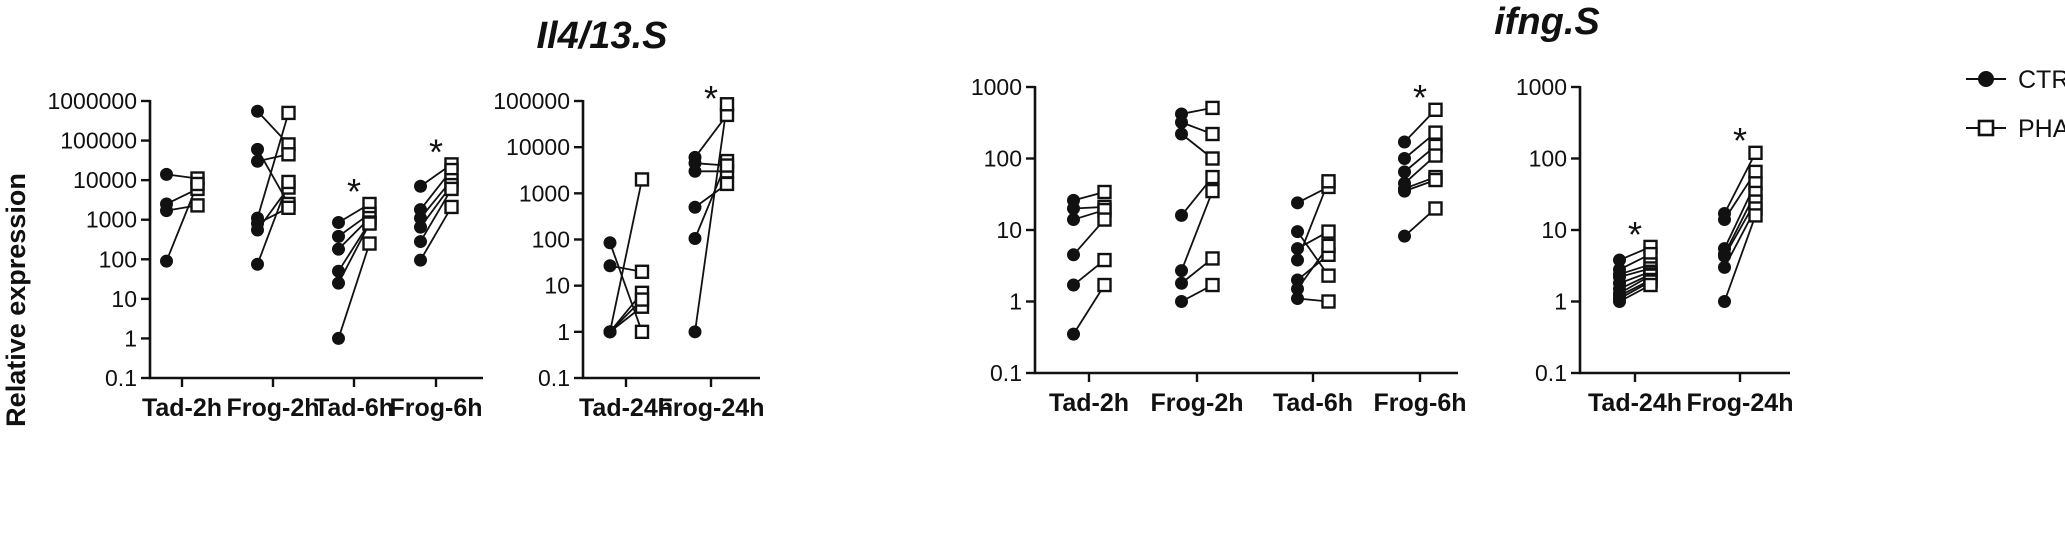 This screenshot has width=2065, height=547. Describe the element at coordinates (1547, 22) in the screenshot. I see `title-ifng: ifng.S` at that location.